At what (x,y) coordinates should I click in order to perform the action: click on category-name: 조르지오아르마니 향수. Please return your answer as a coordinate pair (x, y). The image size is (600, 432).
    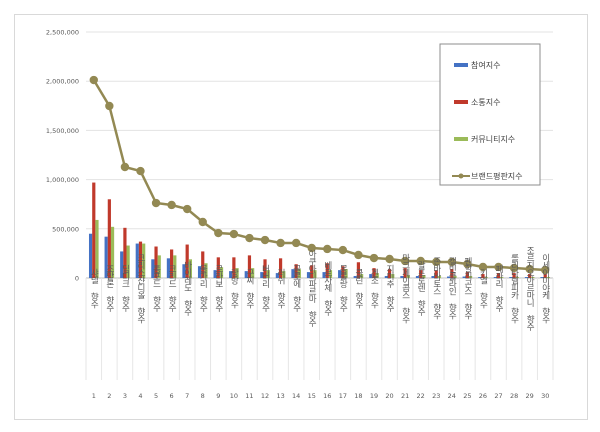
    Looking at the image, I should click on (530, 289).